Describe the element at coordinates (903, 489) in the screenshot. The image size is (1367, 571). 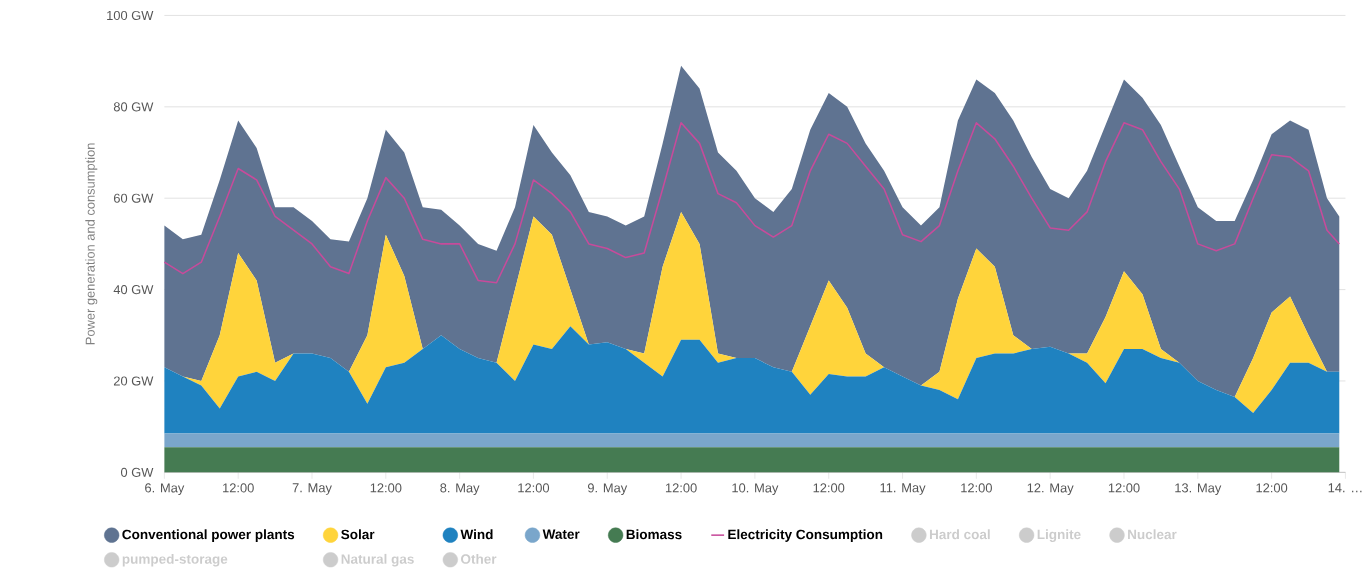
I see `x-tick-label: 11. May` at that location.